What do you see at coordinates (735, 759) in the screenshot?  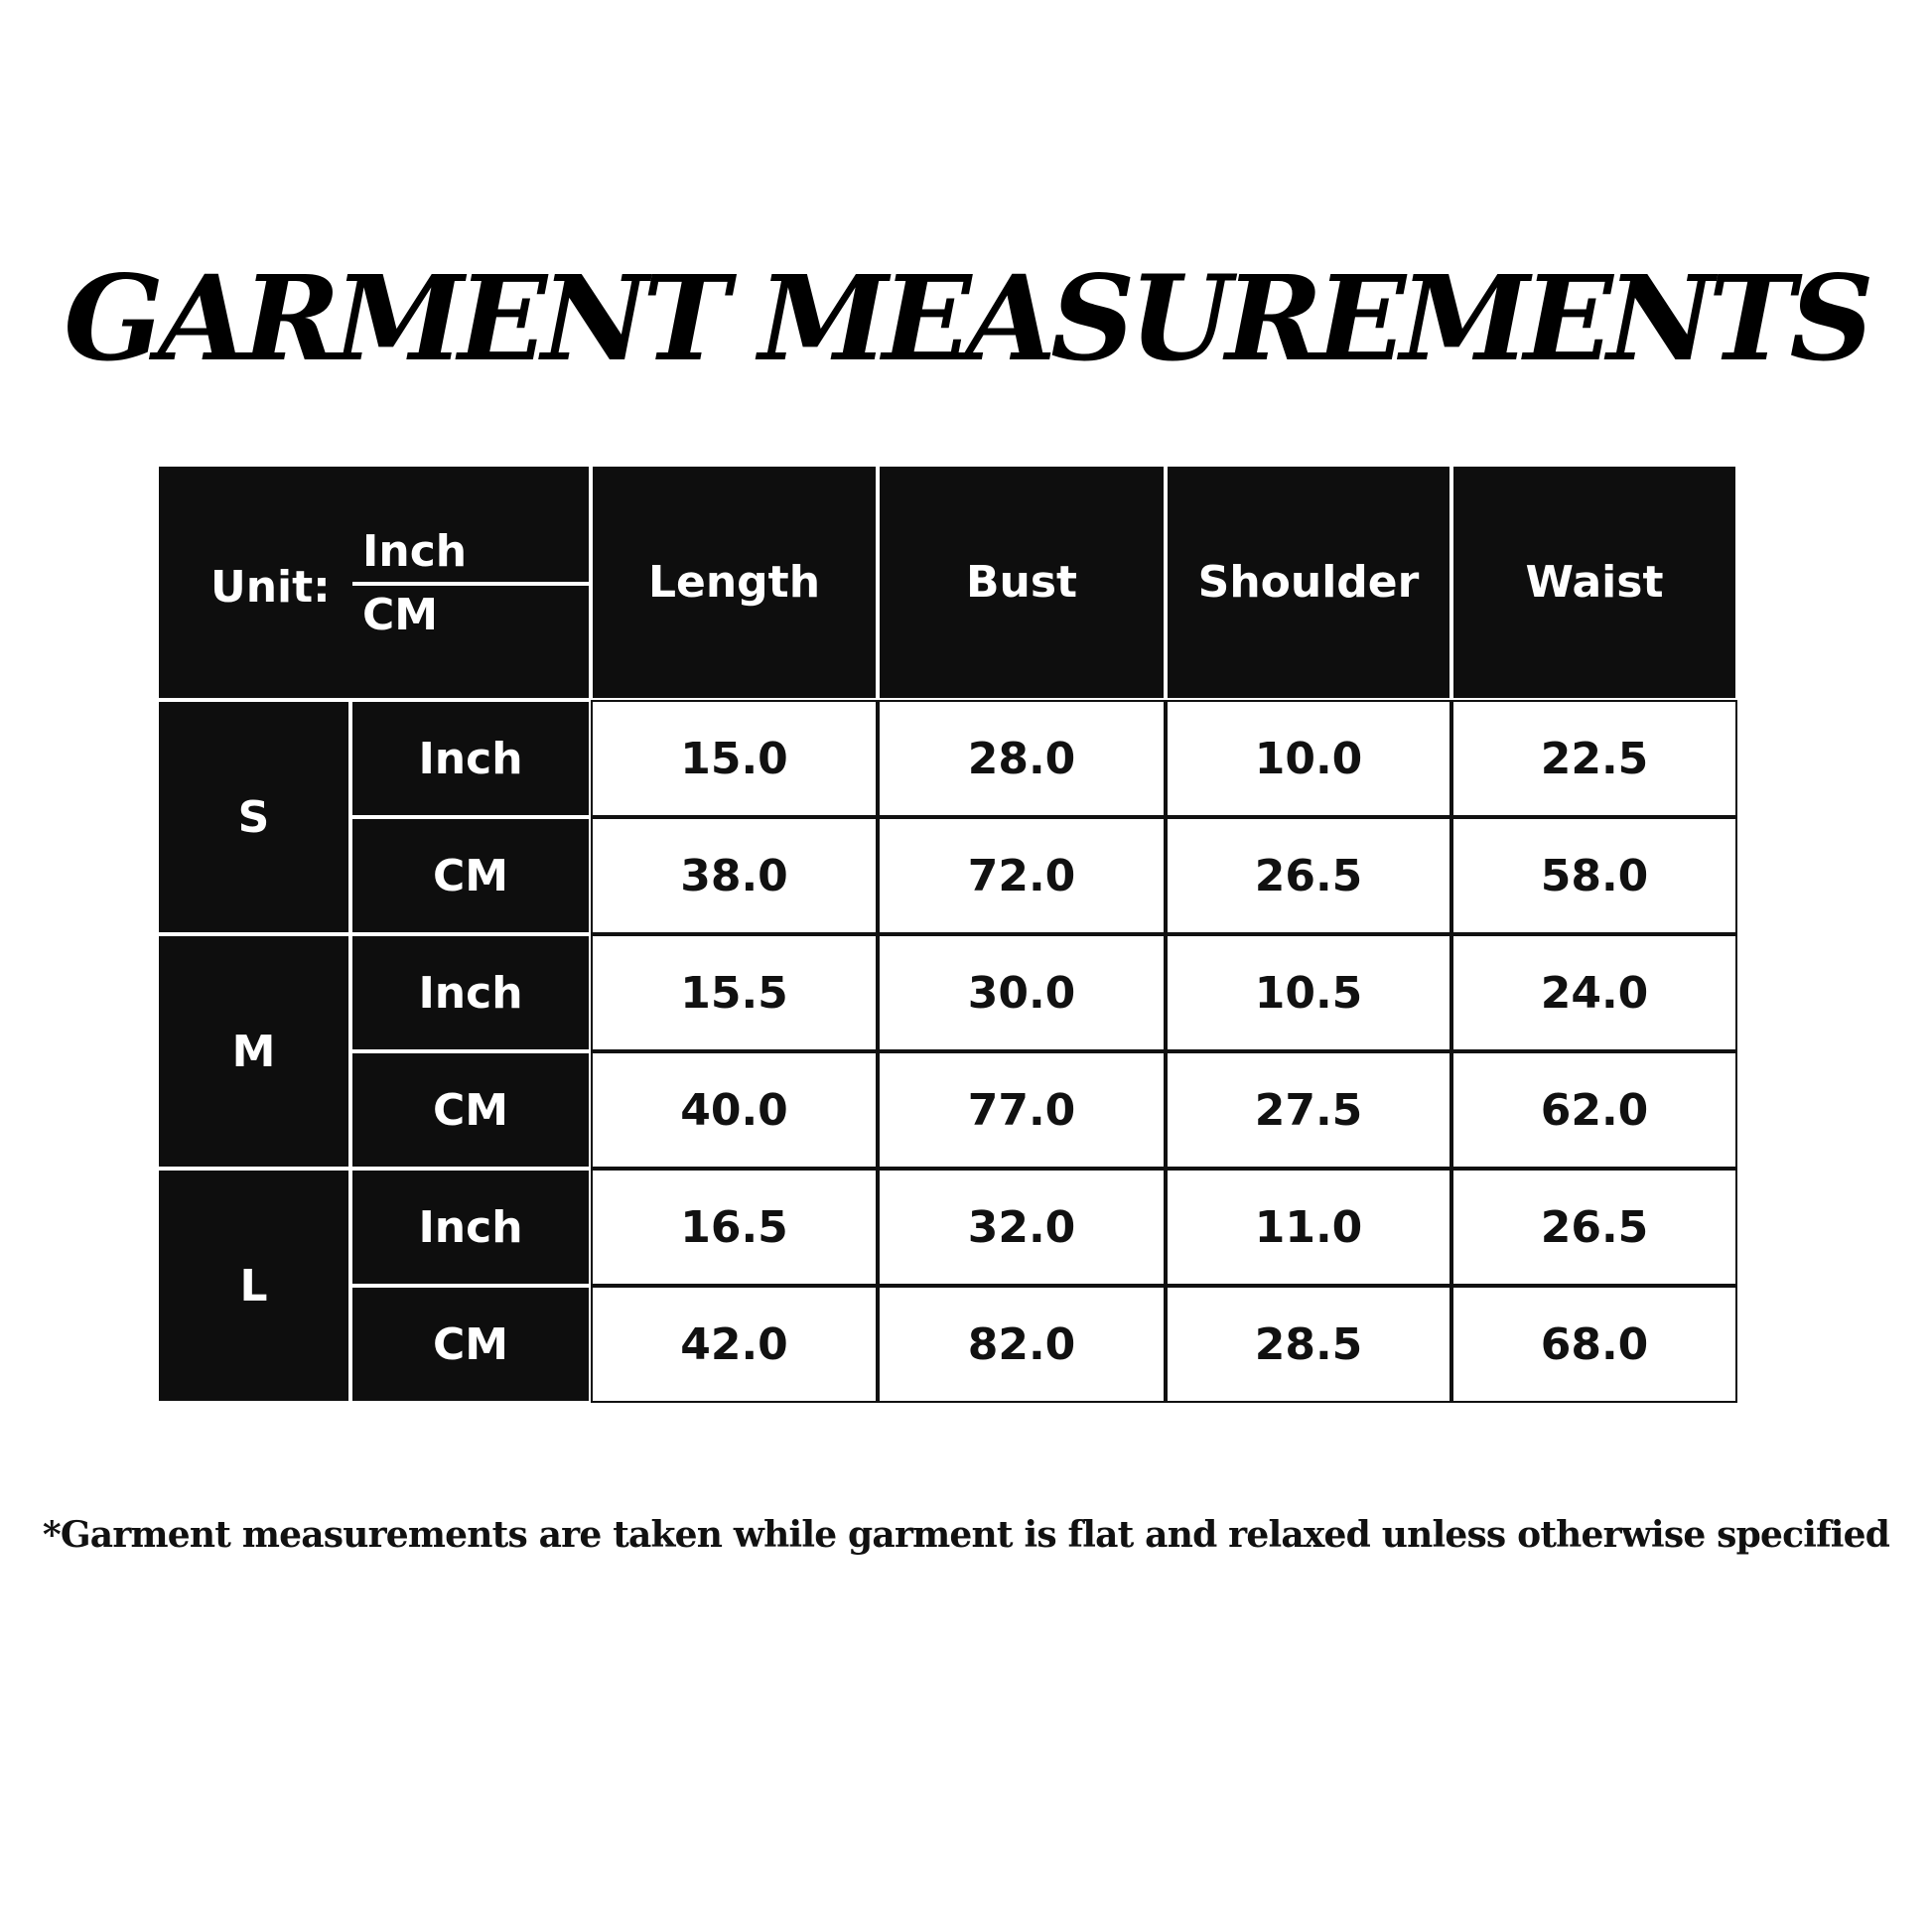 I see `measurement-cell: 15.0` at bounding box center [735, 759].